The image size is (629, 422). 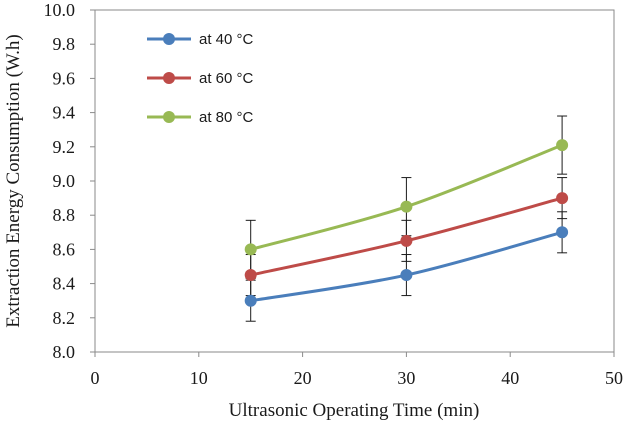 I want to click on x-tick-label: 20, so click(x=303, y=378).